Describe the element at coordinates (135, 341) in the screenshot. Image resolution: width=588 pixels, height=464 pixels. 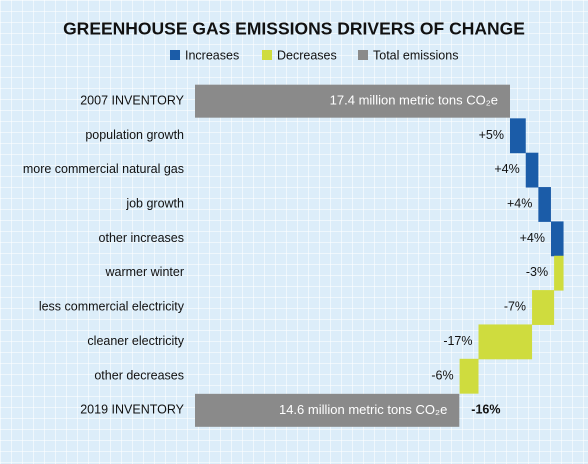
I see `category-label: cleaner electricity` at that location.